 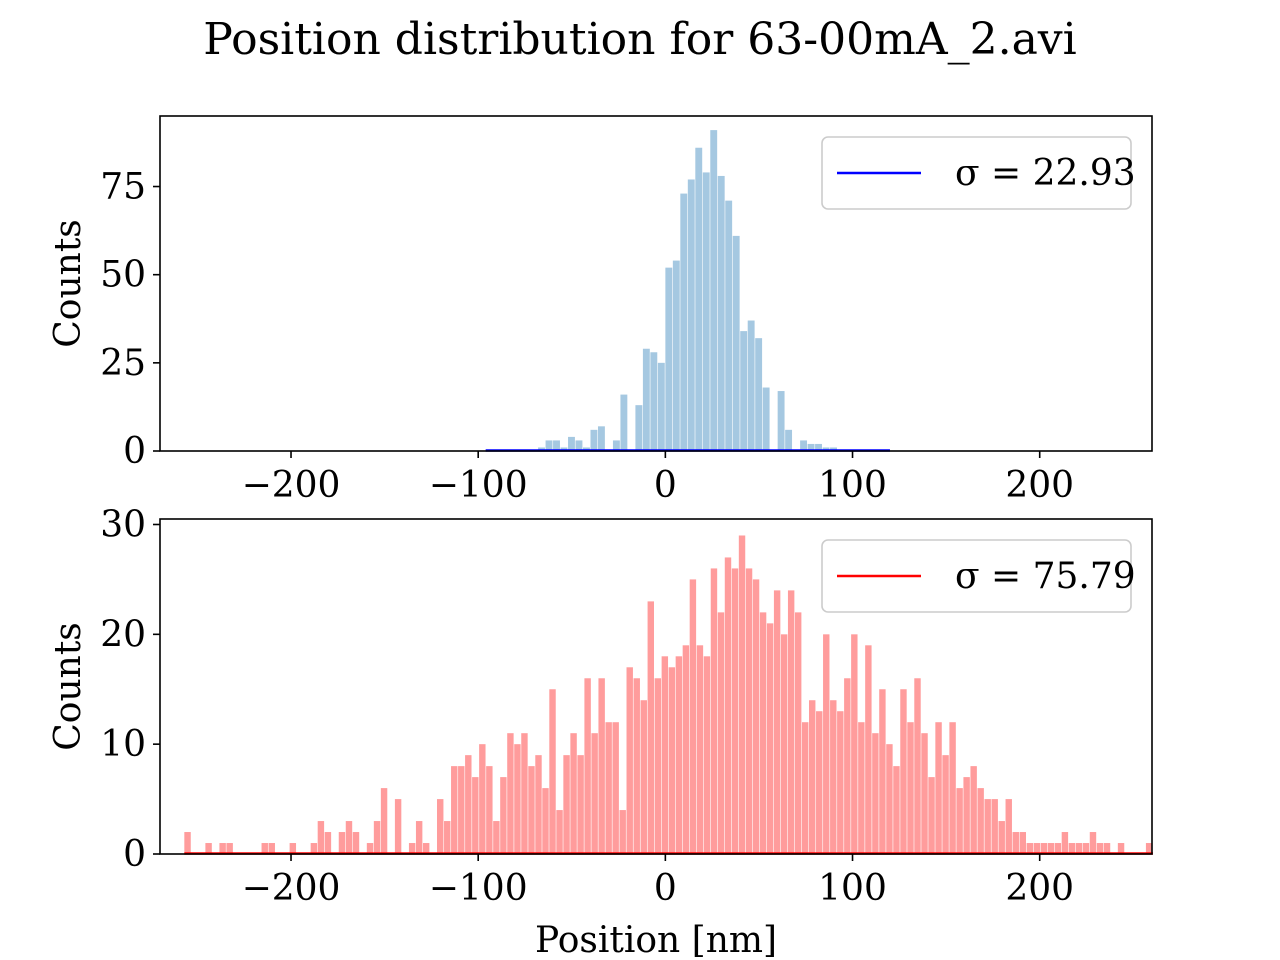 What do you see at coordinates (123, 634) in the screenshot?
I see `y-tick-label: 20` at bounding box center [123, 634].